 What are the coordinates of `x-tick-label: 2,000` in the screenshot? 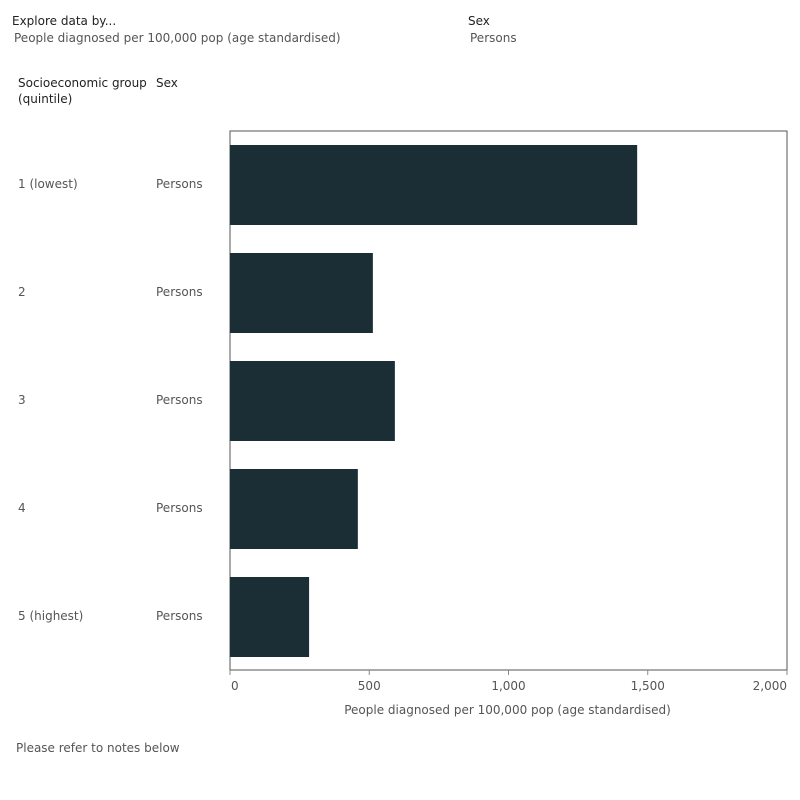 It's located at (770, 686).